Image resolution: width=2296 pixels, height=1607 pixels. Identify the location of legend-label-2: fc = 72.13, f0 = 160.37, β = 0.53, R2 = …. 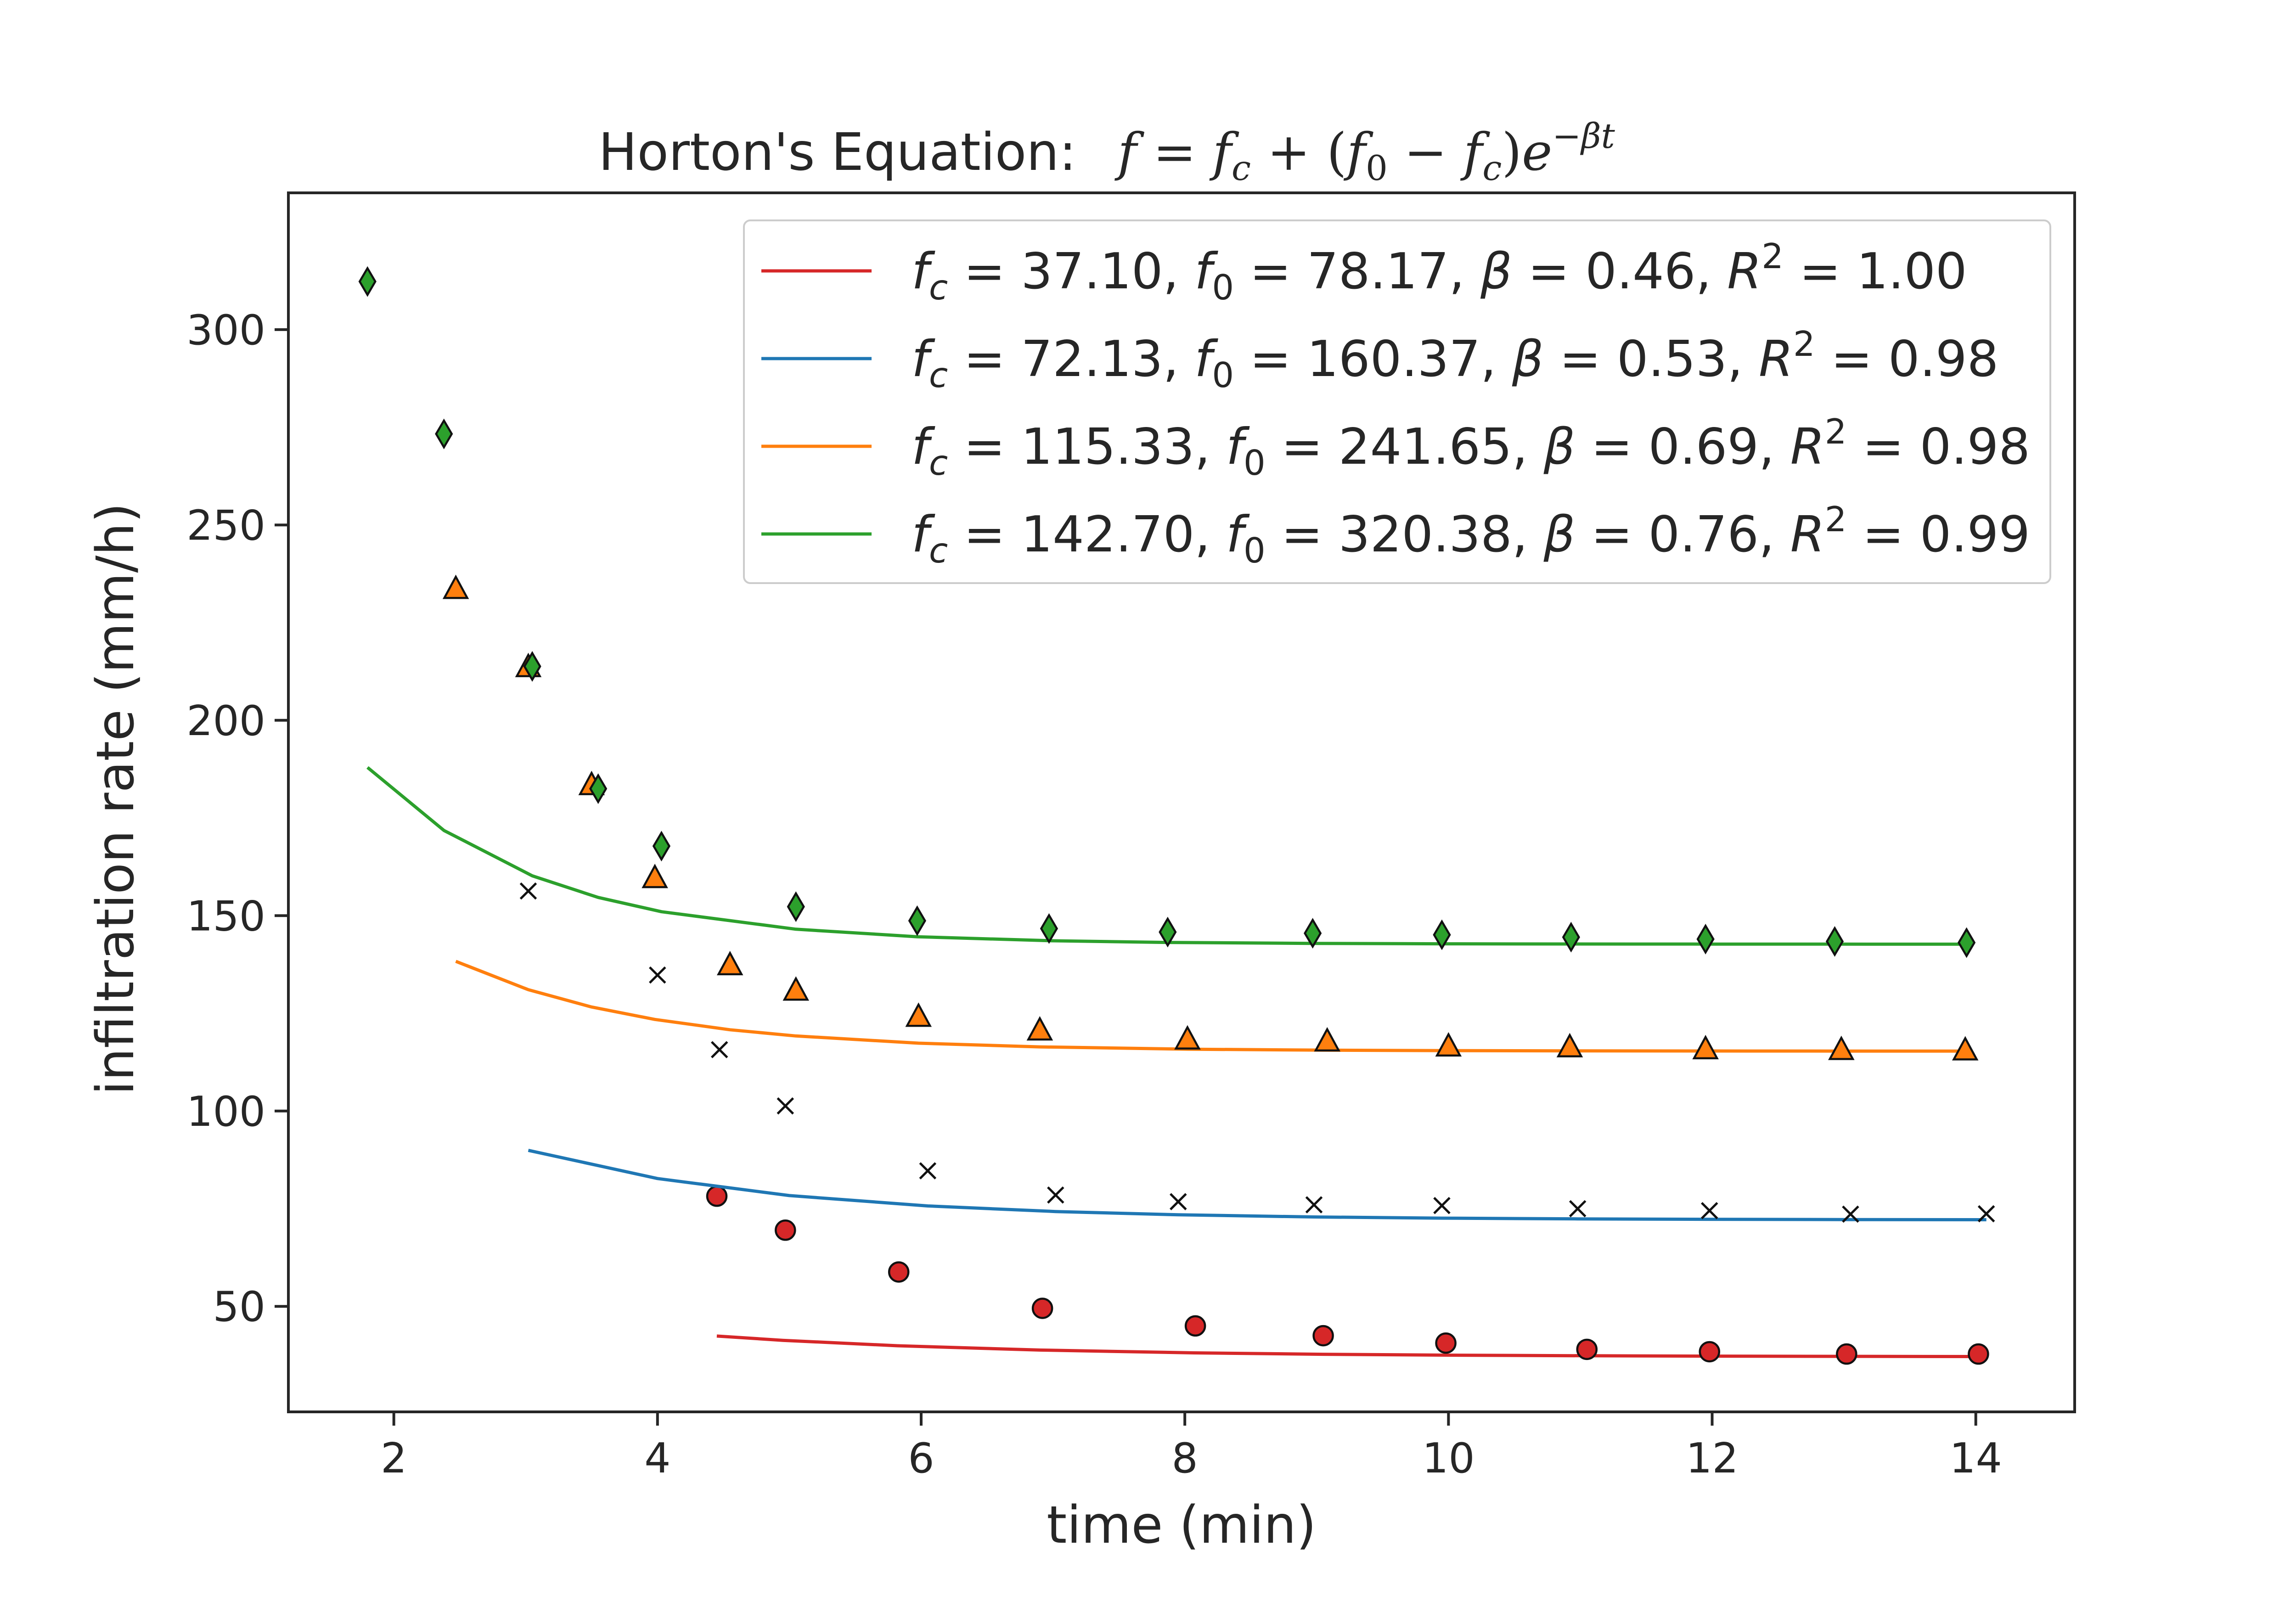
(1455, 359).